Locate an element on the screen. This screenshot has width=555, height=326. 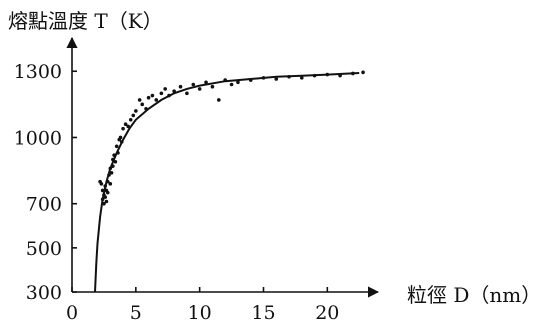
x-tick-label: 10 is located at coordinates (200, 313).